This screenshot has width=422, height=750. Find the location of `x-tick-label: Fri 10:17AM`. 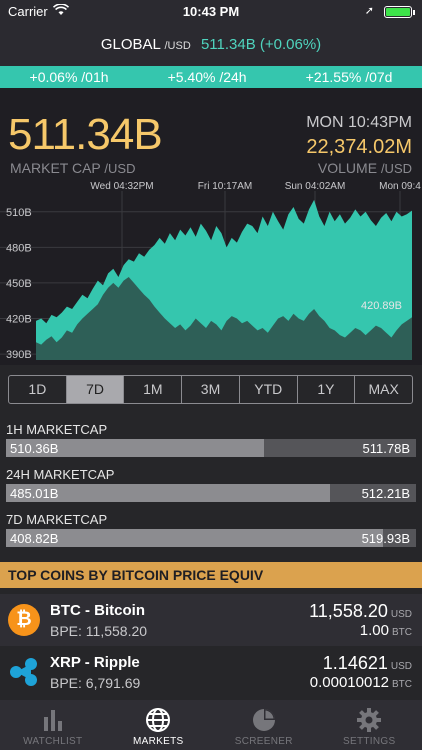

x-tick-label: Fri 10:17AM is located at coordinates (225, 186).